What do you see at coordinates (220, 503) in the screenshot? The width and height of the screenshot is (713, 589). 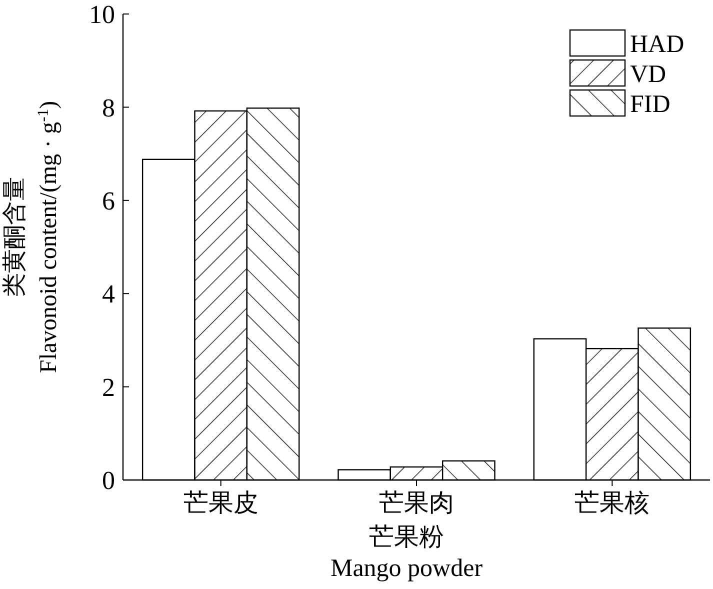 I see `x-tick-label: 芒果皮` at bounding box center [220, 503].